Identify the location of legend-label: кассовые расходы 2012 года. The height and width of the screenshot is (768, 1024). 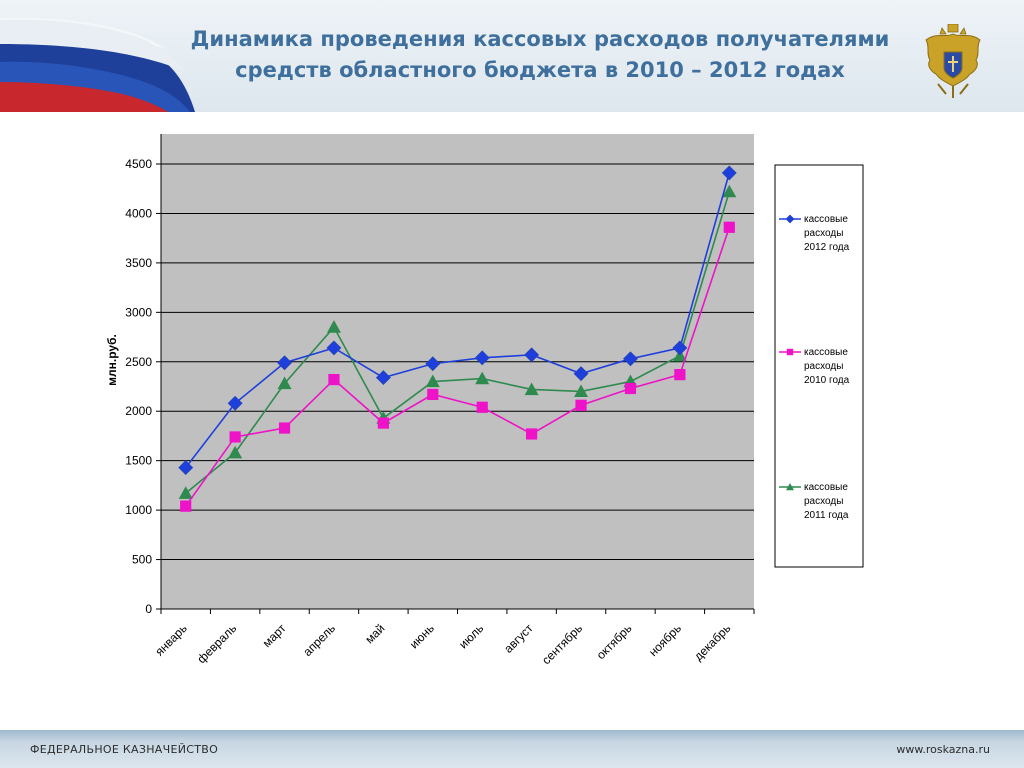
(827, 233).